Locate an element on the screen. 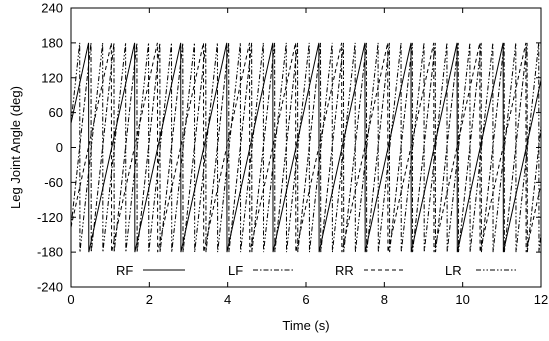 This screenshot has height=341, width=549. y-tick-label: -180 is located at coordinates (50, 252).